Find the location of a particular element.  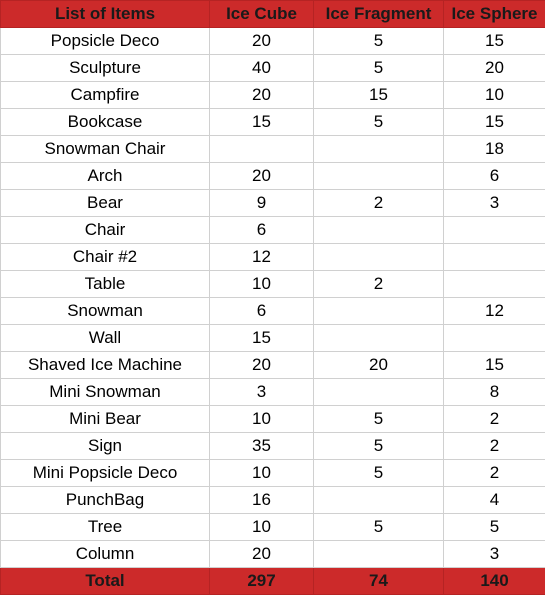

table-row: Sculpture 40 5 20 is located at coordinates (272, 68).